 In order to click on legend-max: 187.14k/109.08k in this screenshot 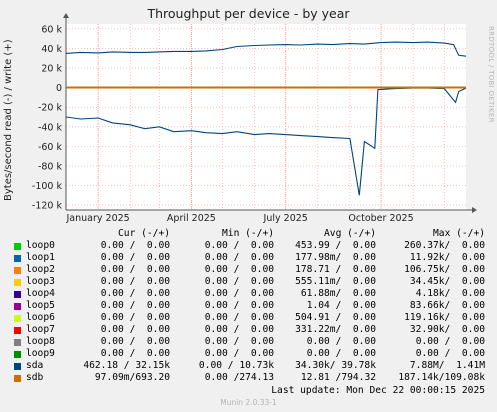, I will do `click(441, 377)`.